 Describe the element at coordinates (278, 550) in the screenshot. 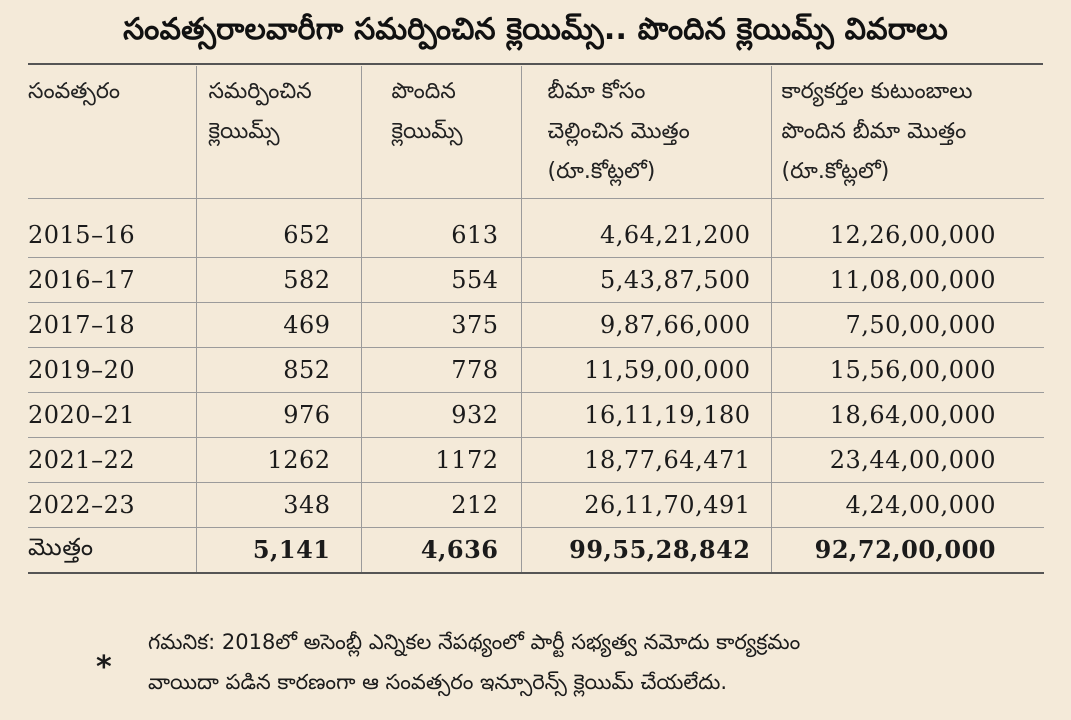

I see `total-submitted: 5,141` at that location.